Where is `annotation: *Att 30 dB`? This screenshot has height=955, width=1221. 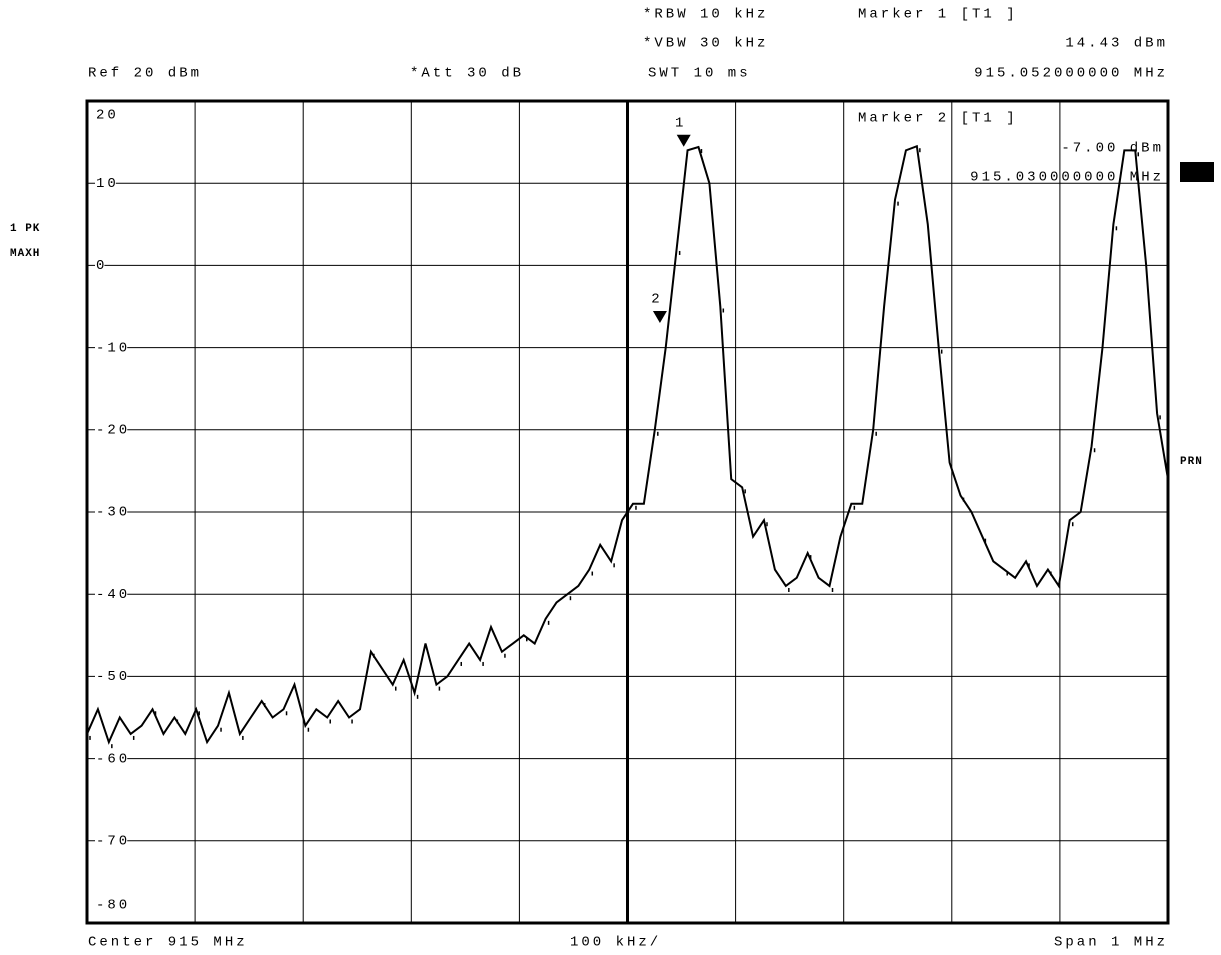 annotation: *Att 30 dB is located at coordinates (467, 74).